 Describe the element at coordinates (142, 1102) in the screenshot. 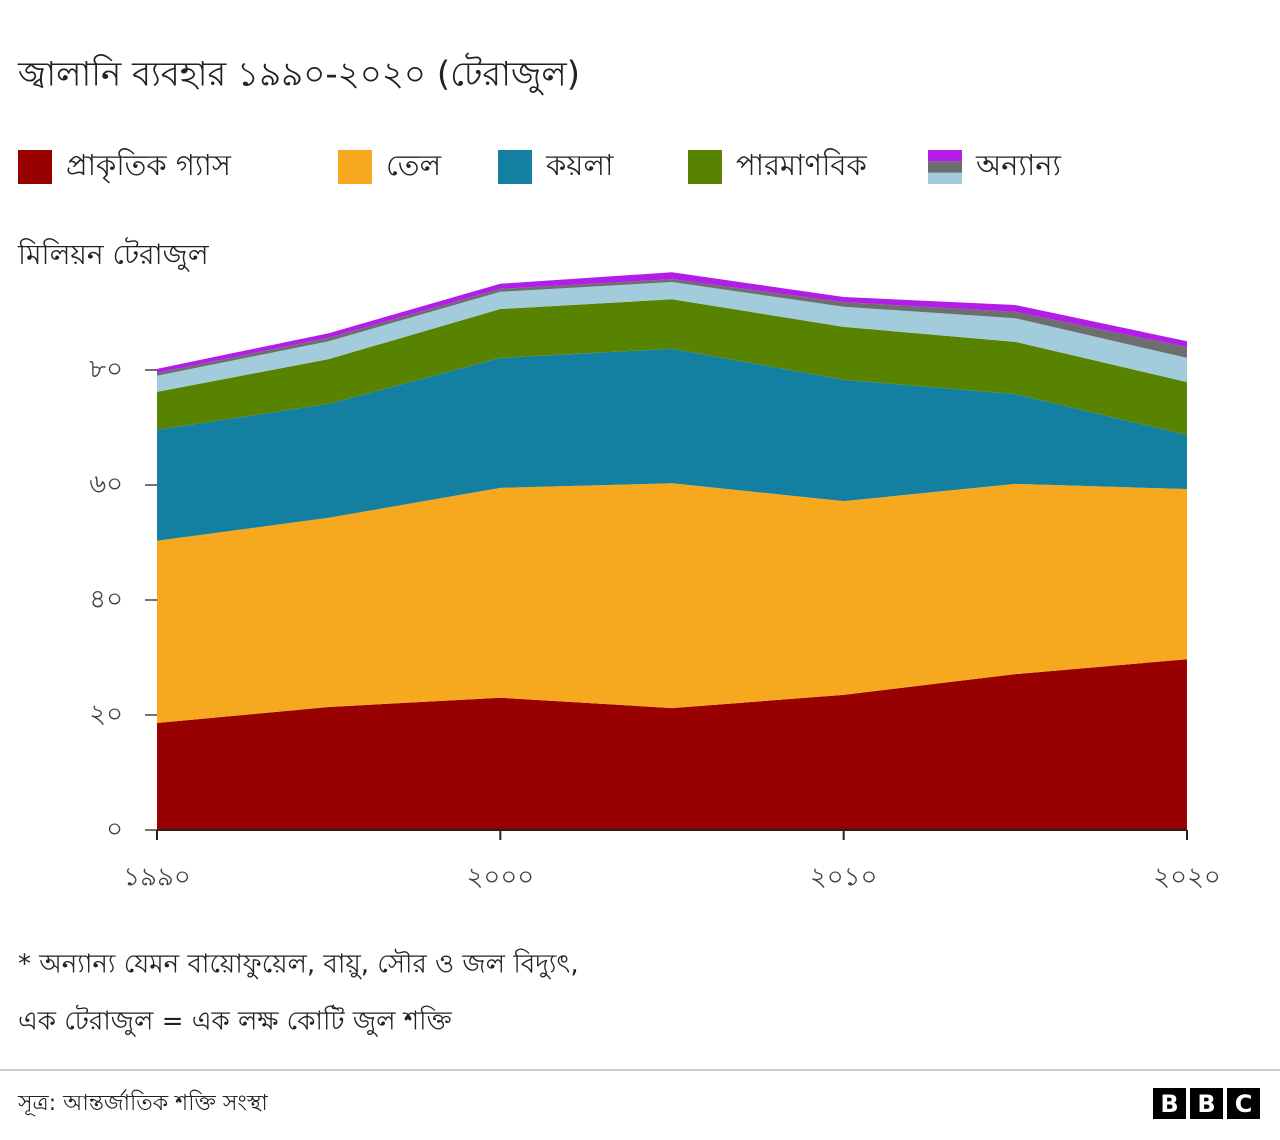

I see `source: সূত্র: আন্তর্জাতিক শক্তি সংস্থা` at that location.